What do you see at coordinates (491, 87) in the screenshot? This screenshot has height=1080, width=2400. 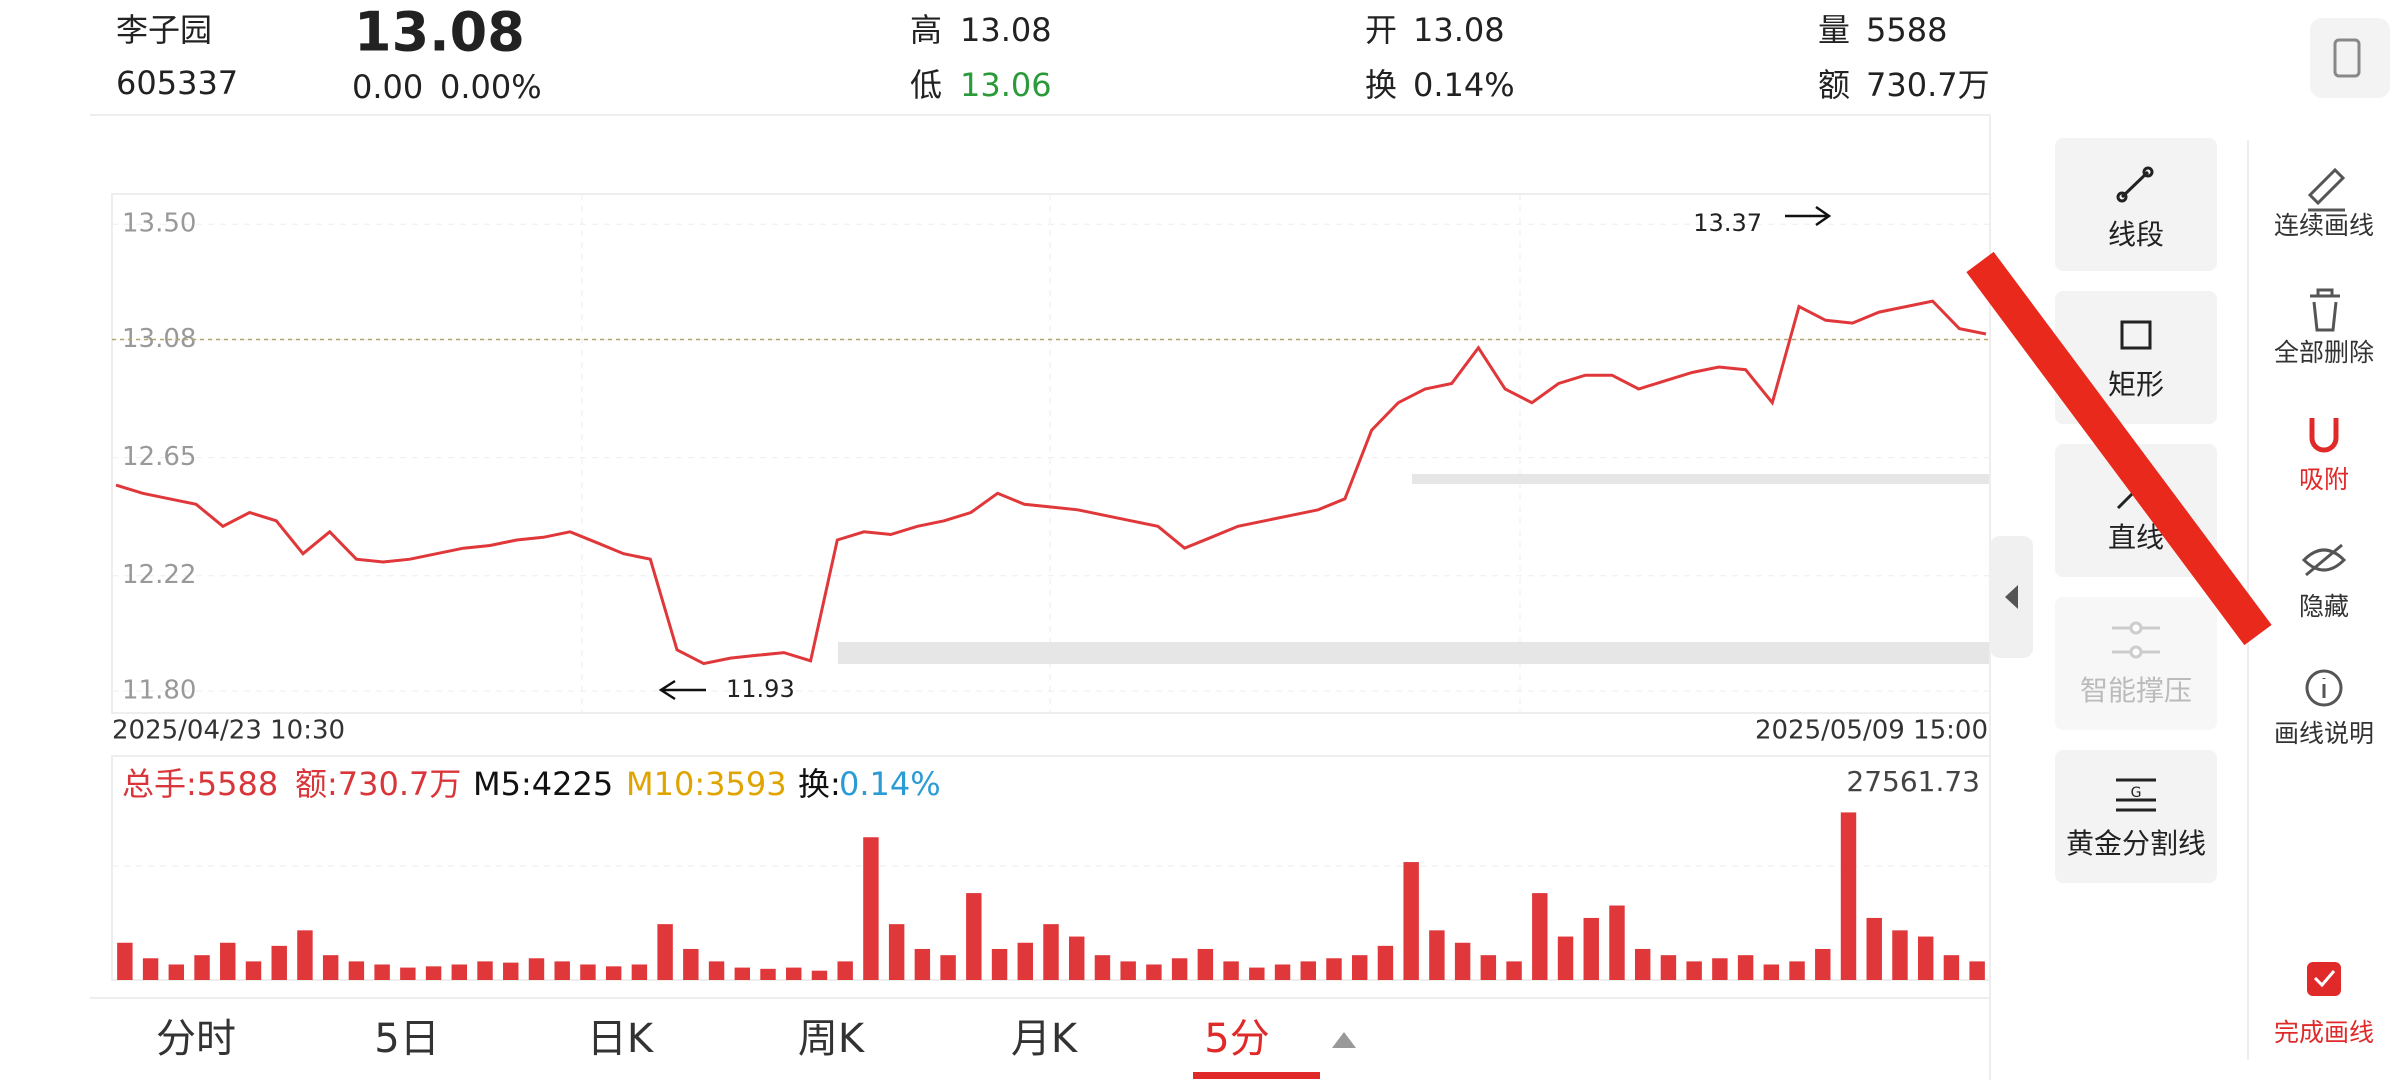 I see `change-percent: 0.00%` at bounding box center [491, 87].